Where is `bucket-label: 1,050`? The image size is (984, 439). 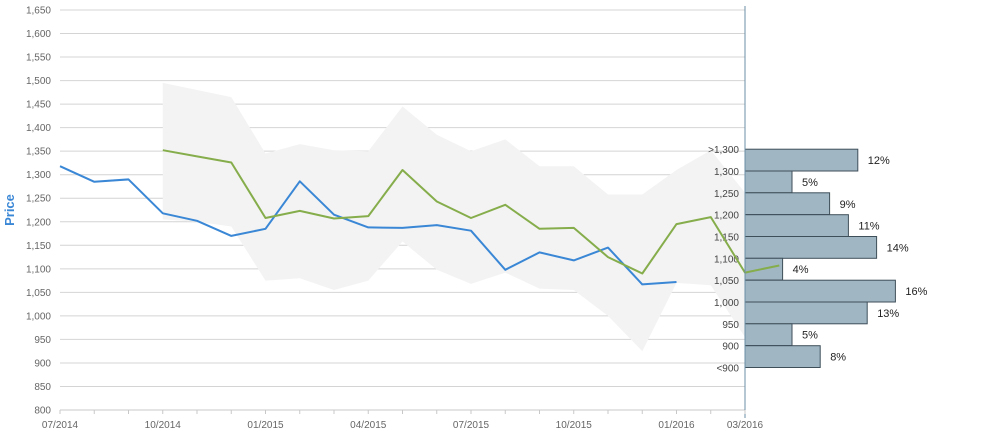 bucket-label: 1,050 is located at coordinates (726, 281).